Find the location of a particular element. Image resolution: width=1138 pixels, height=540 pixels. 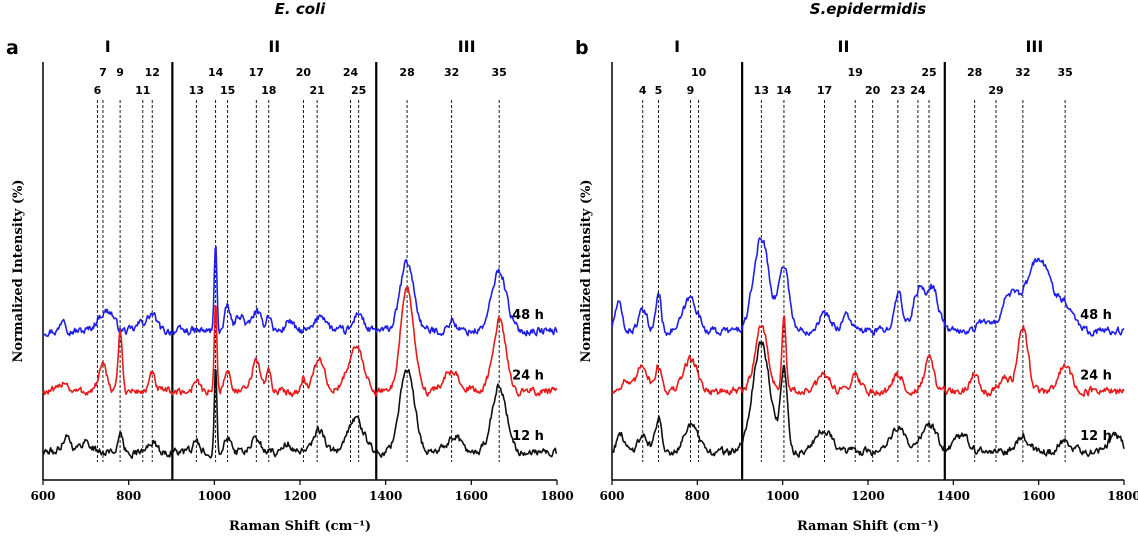

peak-label: 21 is located at coordinates (316, 90).